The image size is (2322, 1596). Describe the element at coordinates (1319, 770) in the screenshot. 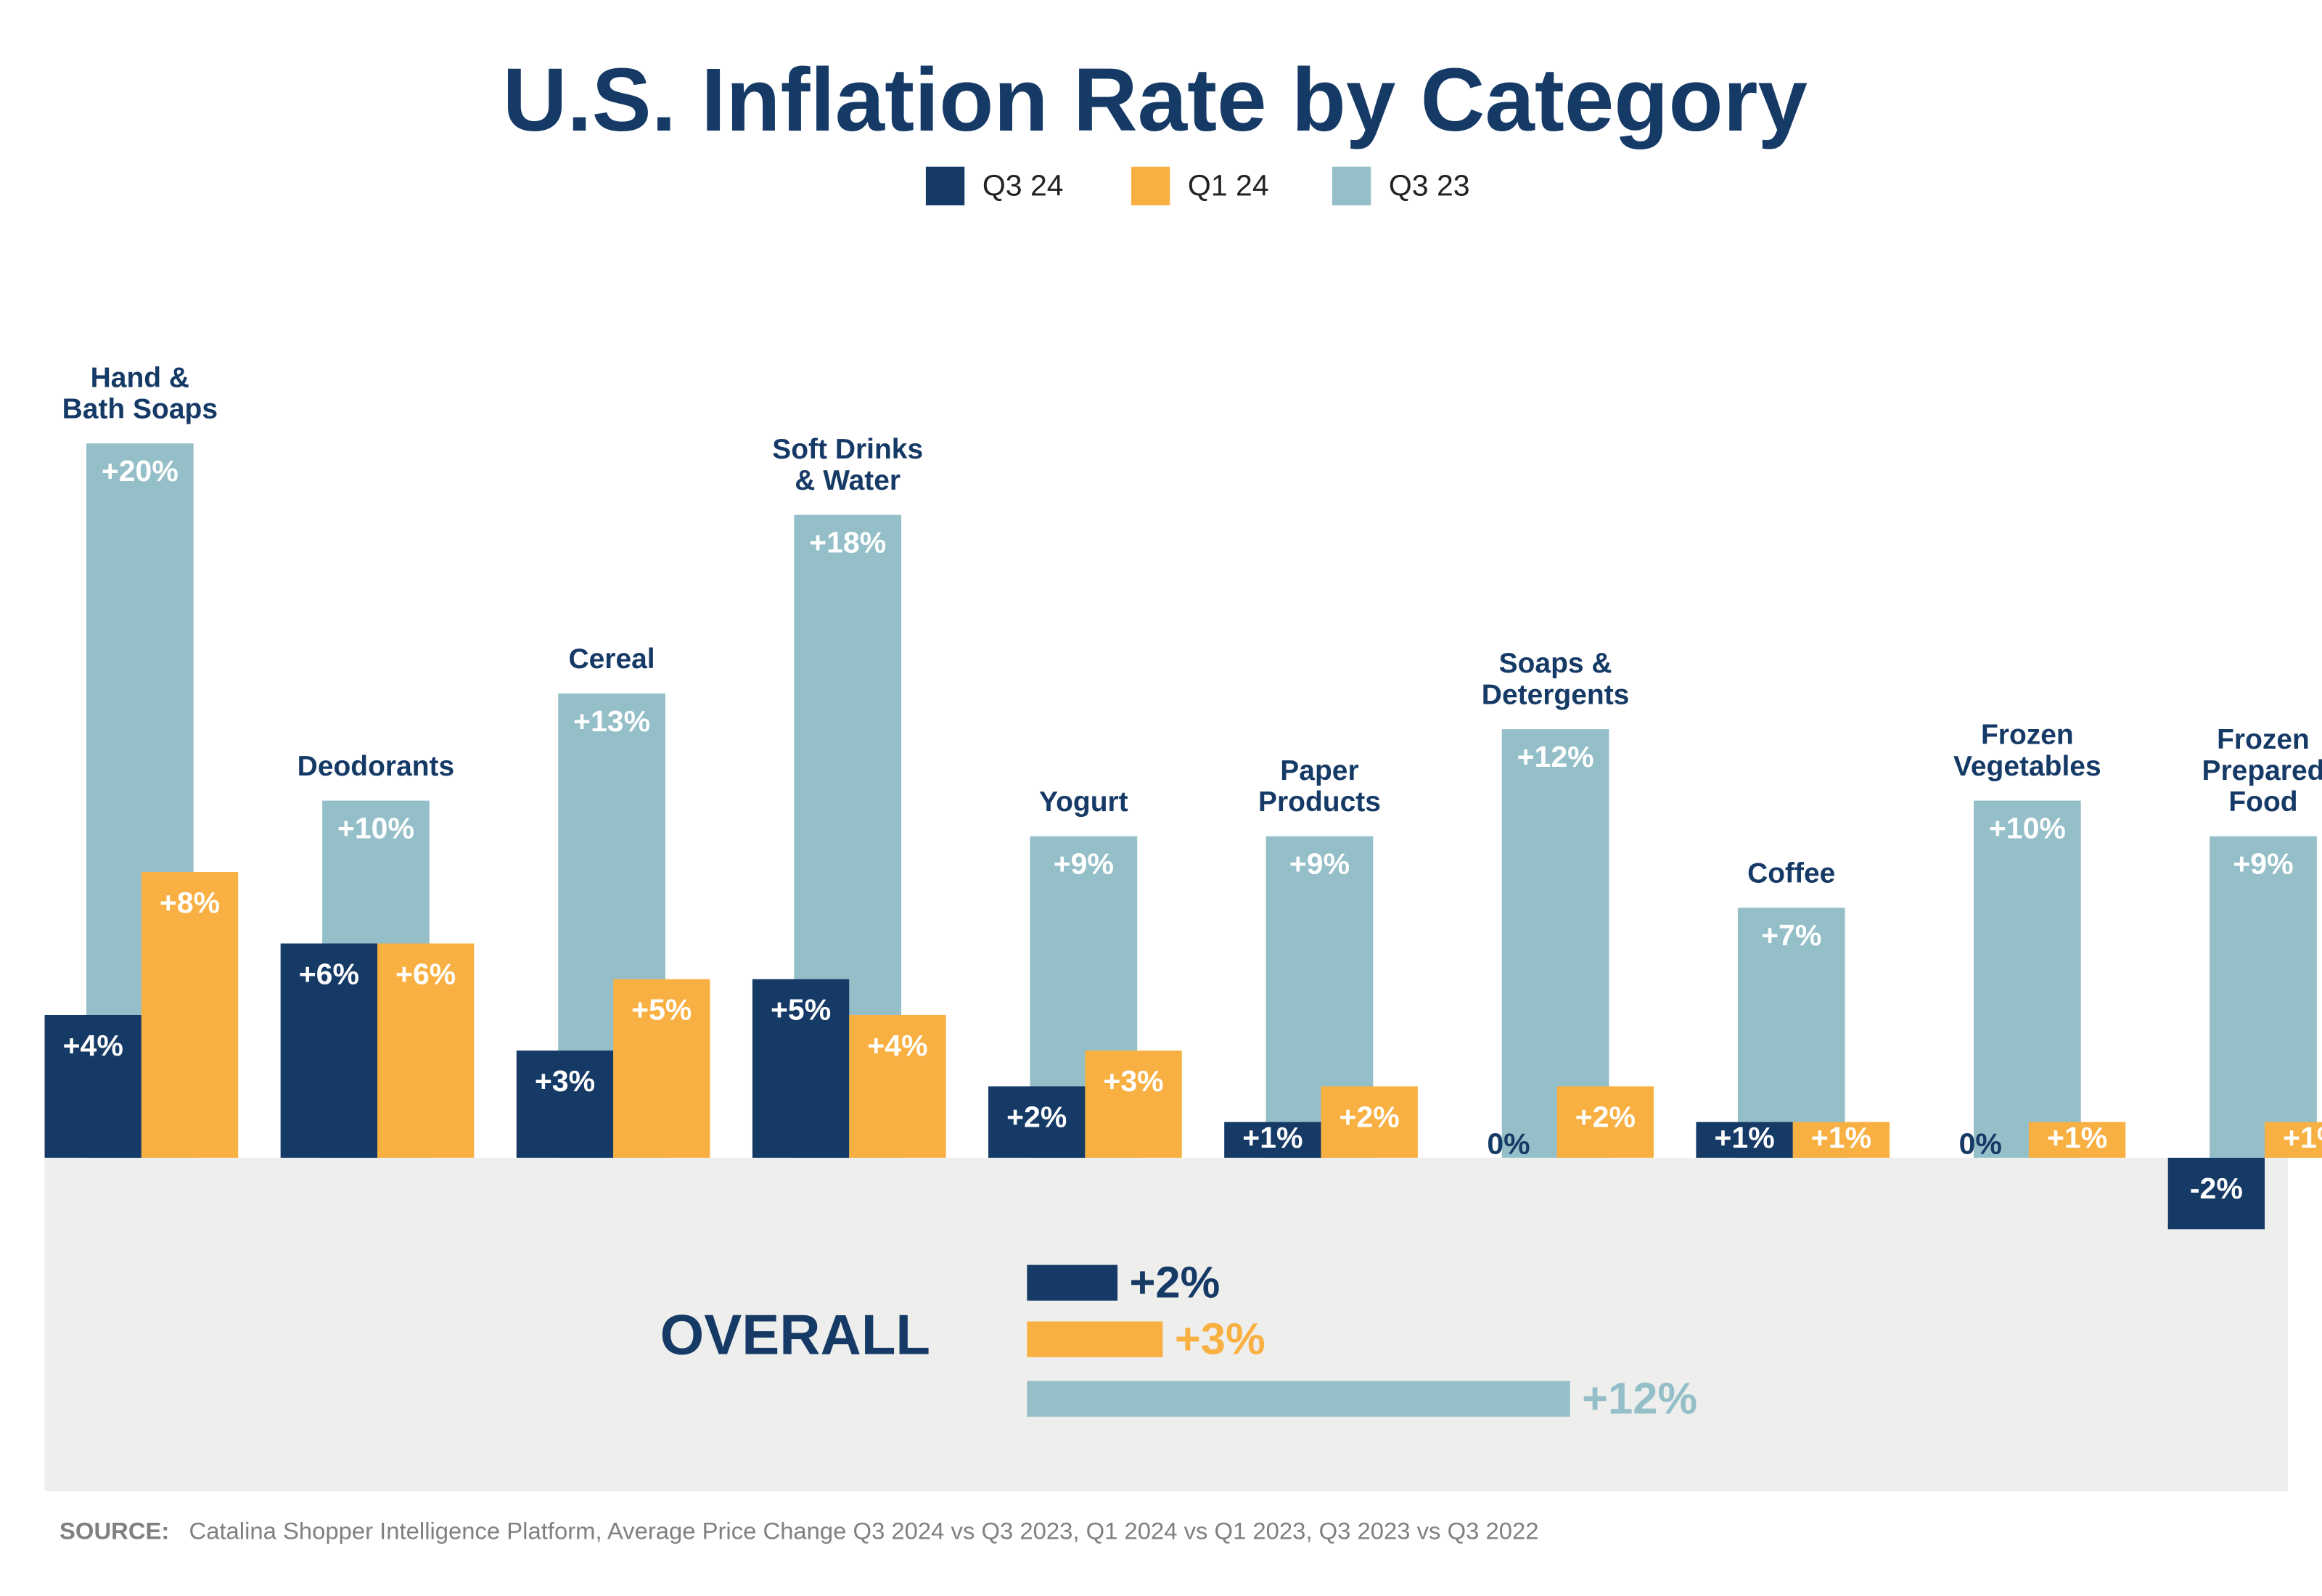

I see `category-label: Paper` at that location.